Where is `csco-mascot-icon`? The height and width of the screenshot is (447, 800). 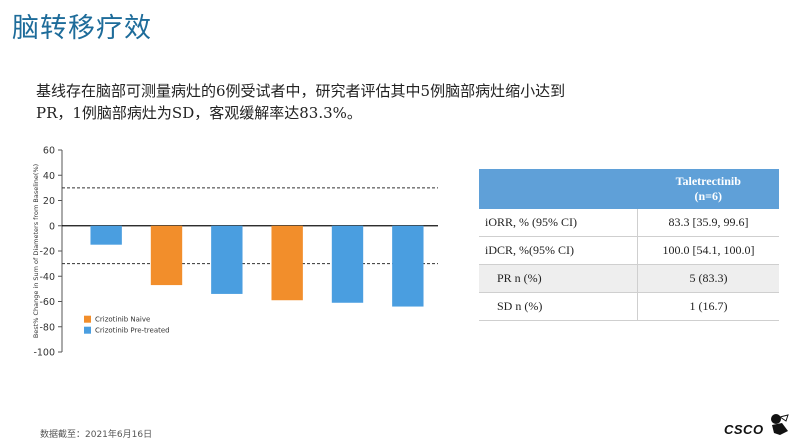 csco-mascot-icon is located at coordinates (780, 424).